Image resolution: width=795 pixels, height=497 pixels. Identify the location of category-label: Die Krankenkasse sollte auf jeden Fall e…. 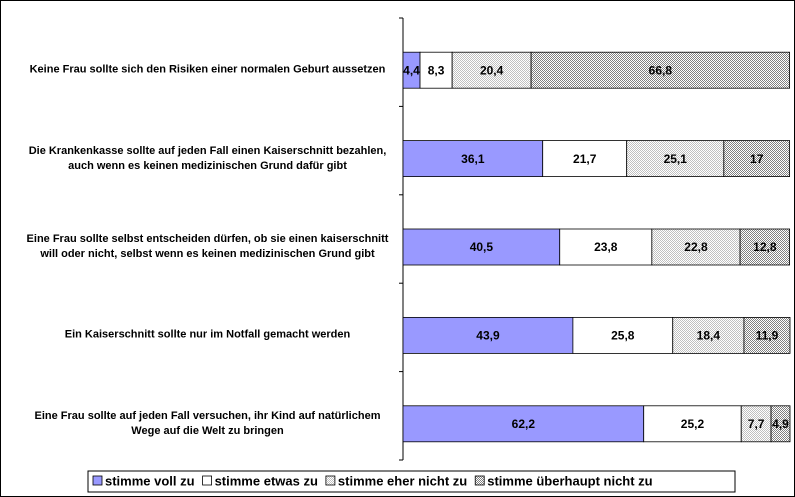
(207, 158).